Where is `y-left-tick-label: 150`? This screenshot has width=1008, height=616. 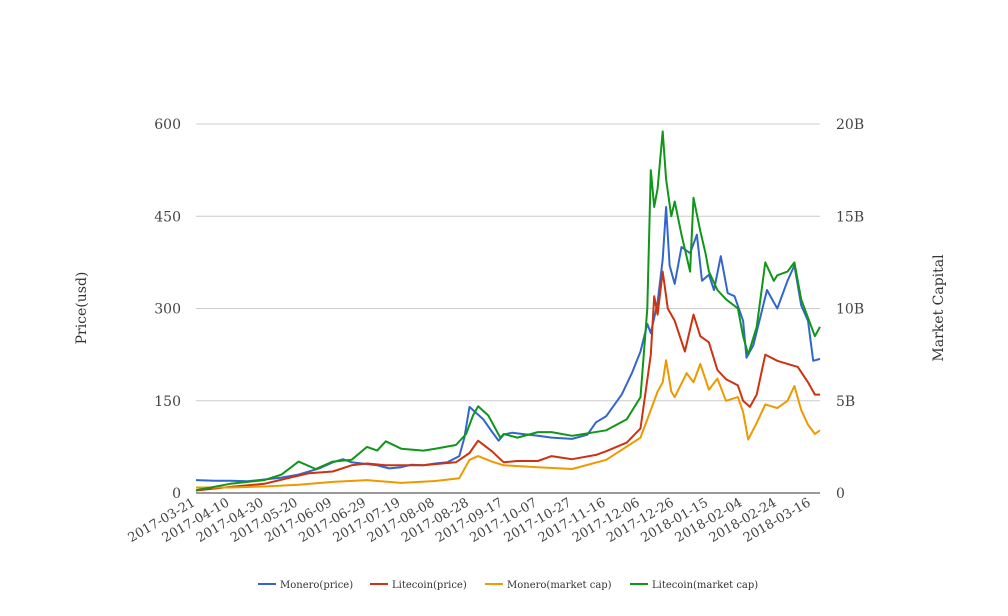 y-left-tick-label: 150 is located at coordinates (167, 402).